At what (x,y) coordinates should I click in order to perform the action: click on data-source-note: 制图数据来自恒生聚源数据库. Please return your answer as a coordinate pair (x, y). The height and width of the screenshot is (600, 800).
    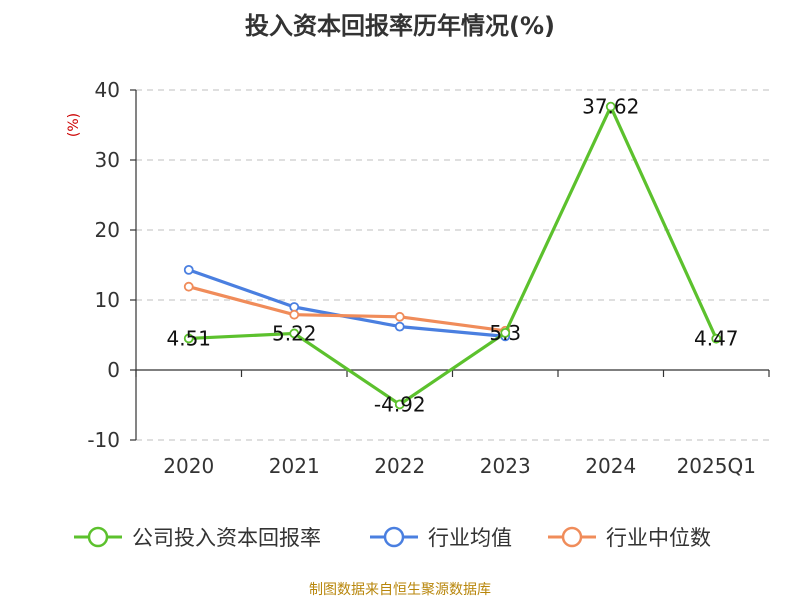
    Looking at the image, I should click on (400, 590).